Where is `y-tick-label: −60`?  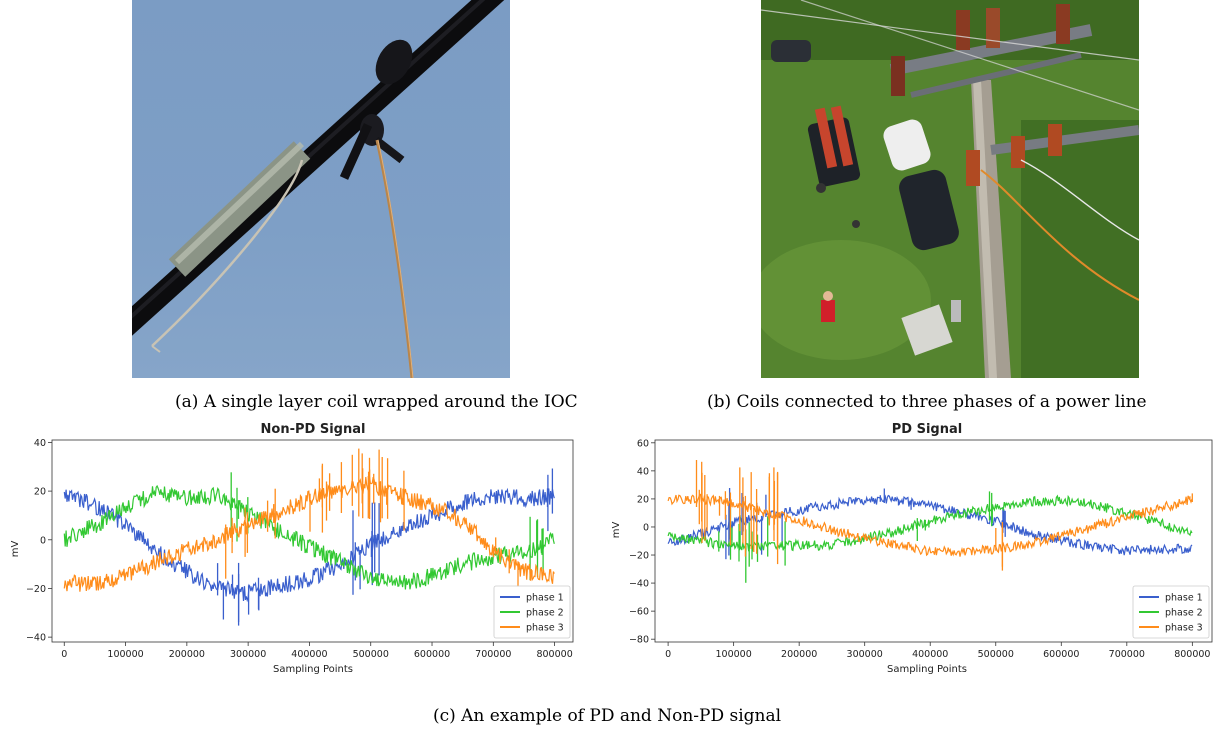
y-tick-label: −60 is located at coordinates (639, 612).